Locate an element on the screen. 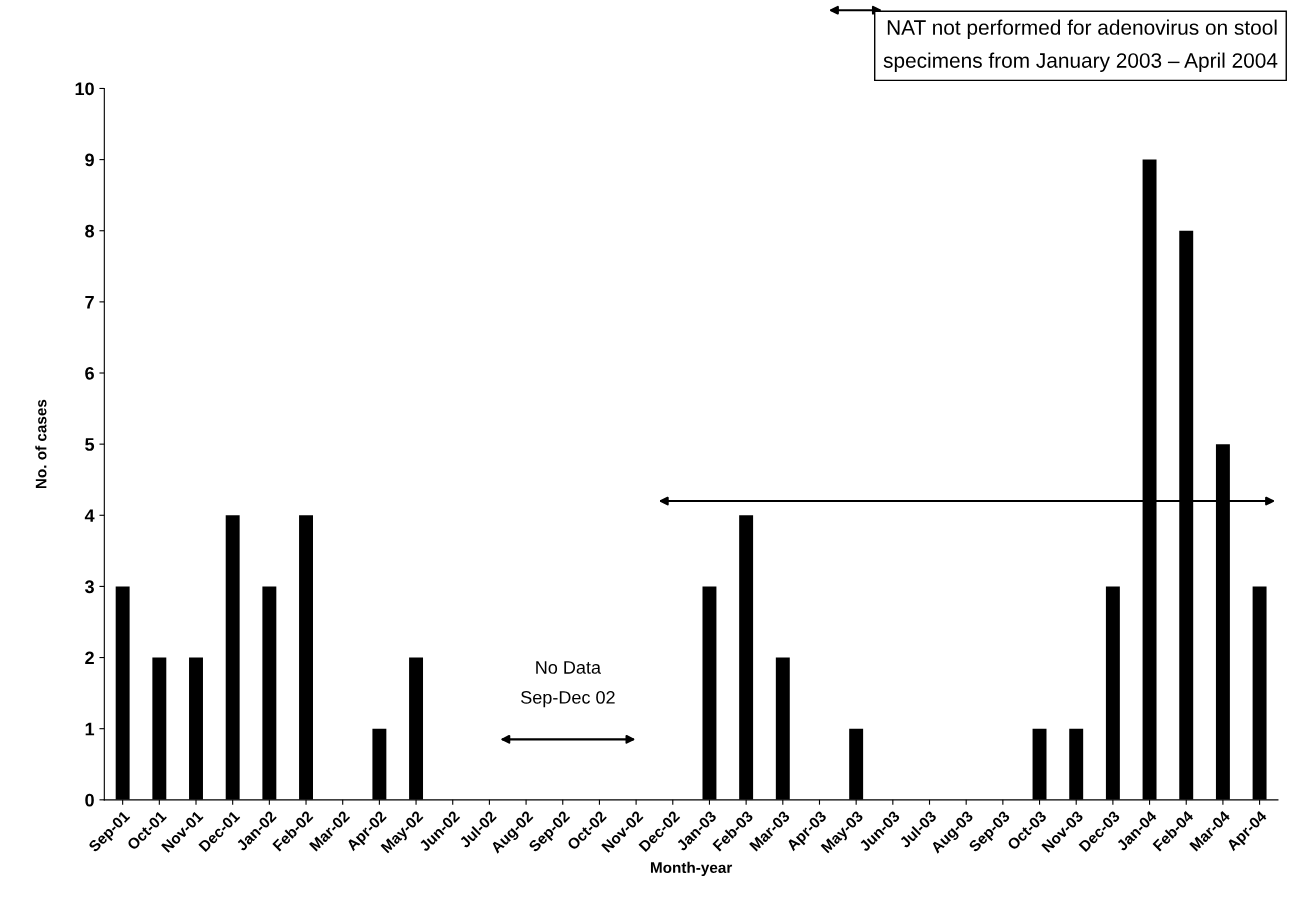 This screenshot has height=912, width=1304. y-tick-label: 10 is located at coordinates (84, 89).